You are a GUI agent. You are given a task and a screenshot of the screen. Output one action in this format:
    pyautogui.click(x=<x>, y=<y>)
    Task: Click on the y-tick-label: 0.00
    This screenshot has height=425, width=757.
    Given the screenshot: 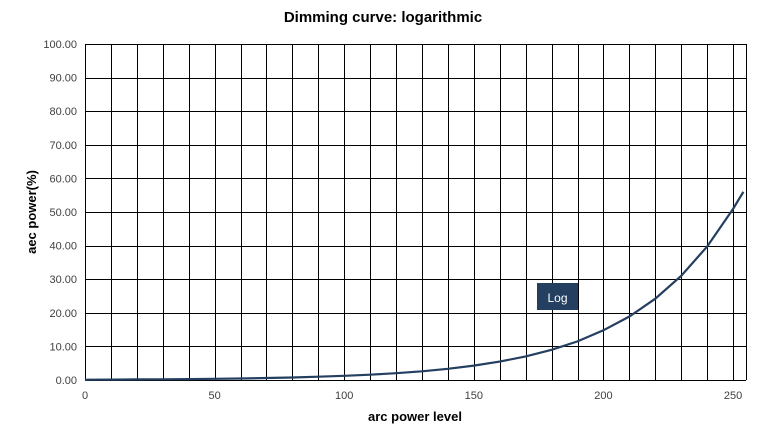 What is the action you would take?
    pyautogui.click(x=66, y=381)
    